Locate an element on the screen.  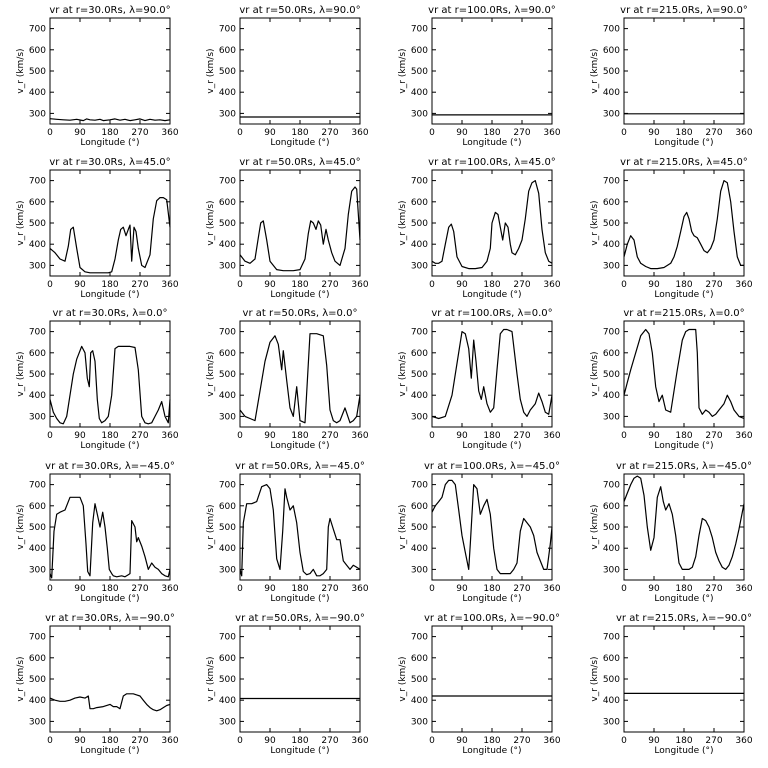
panel-r3-c1-series-line is located at coordinates (300, 530).